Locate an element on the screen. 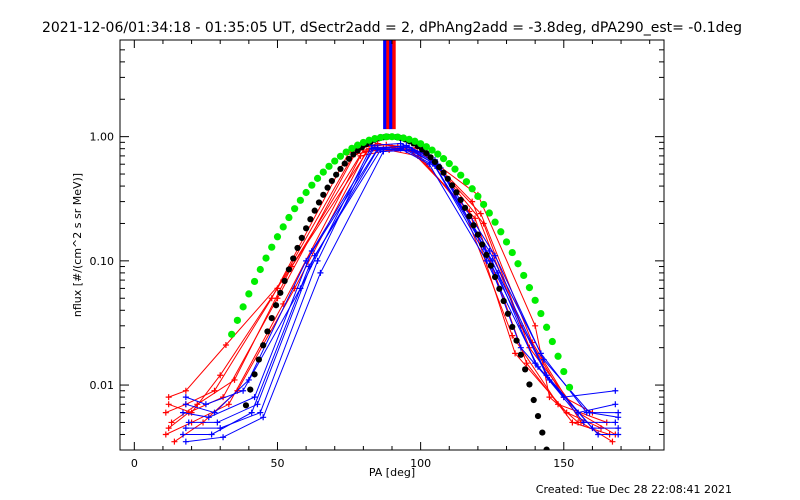 The width and height of the screenshot is (800, 500). x-tick-label-0: 0 is located at coordinates (134, 463).